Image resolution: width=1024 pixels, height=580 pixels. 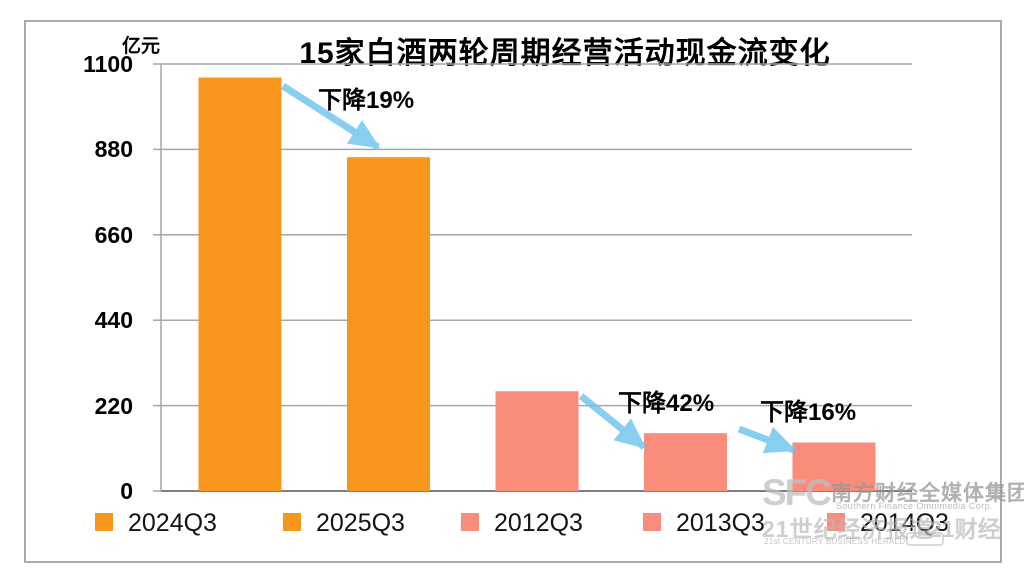 What do you see at coordinates (126, 491) in the screenshot?
I see `y-tick-label: 0` at bounding box center [126, 491].